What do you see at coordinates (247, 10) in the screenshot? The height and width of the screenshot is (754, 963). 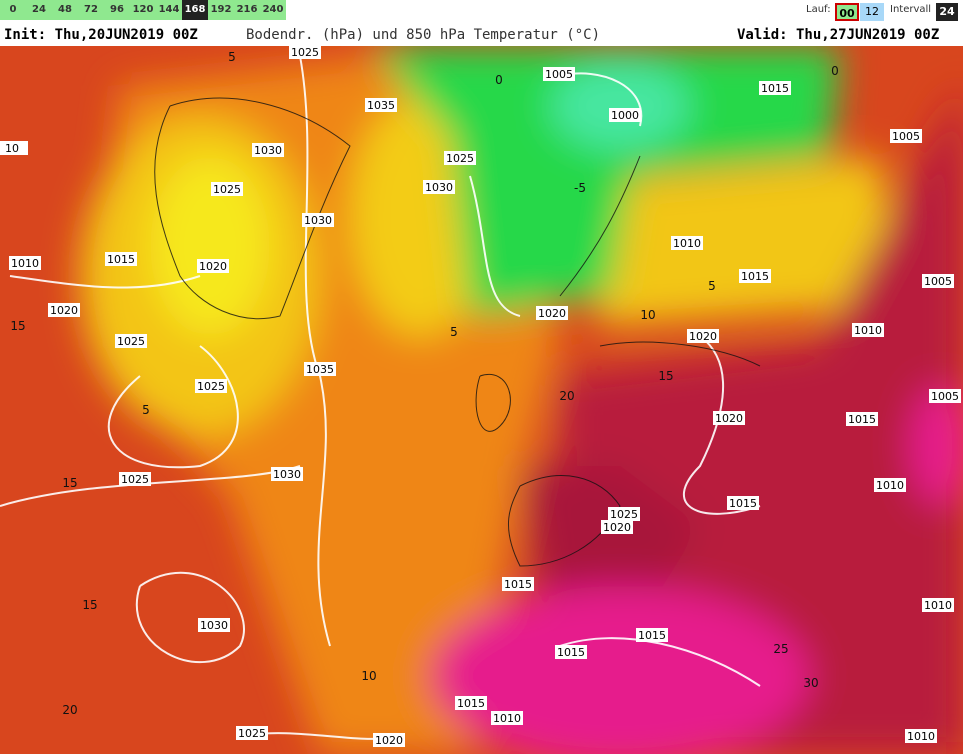 I see `hour-button: 216` at bounding box center [247, 10].